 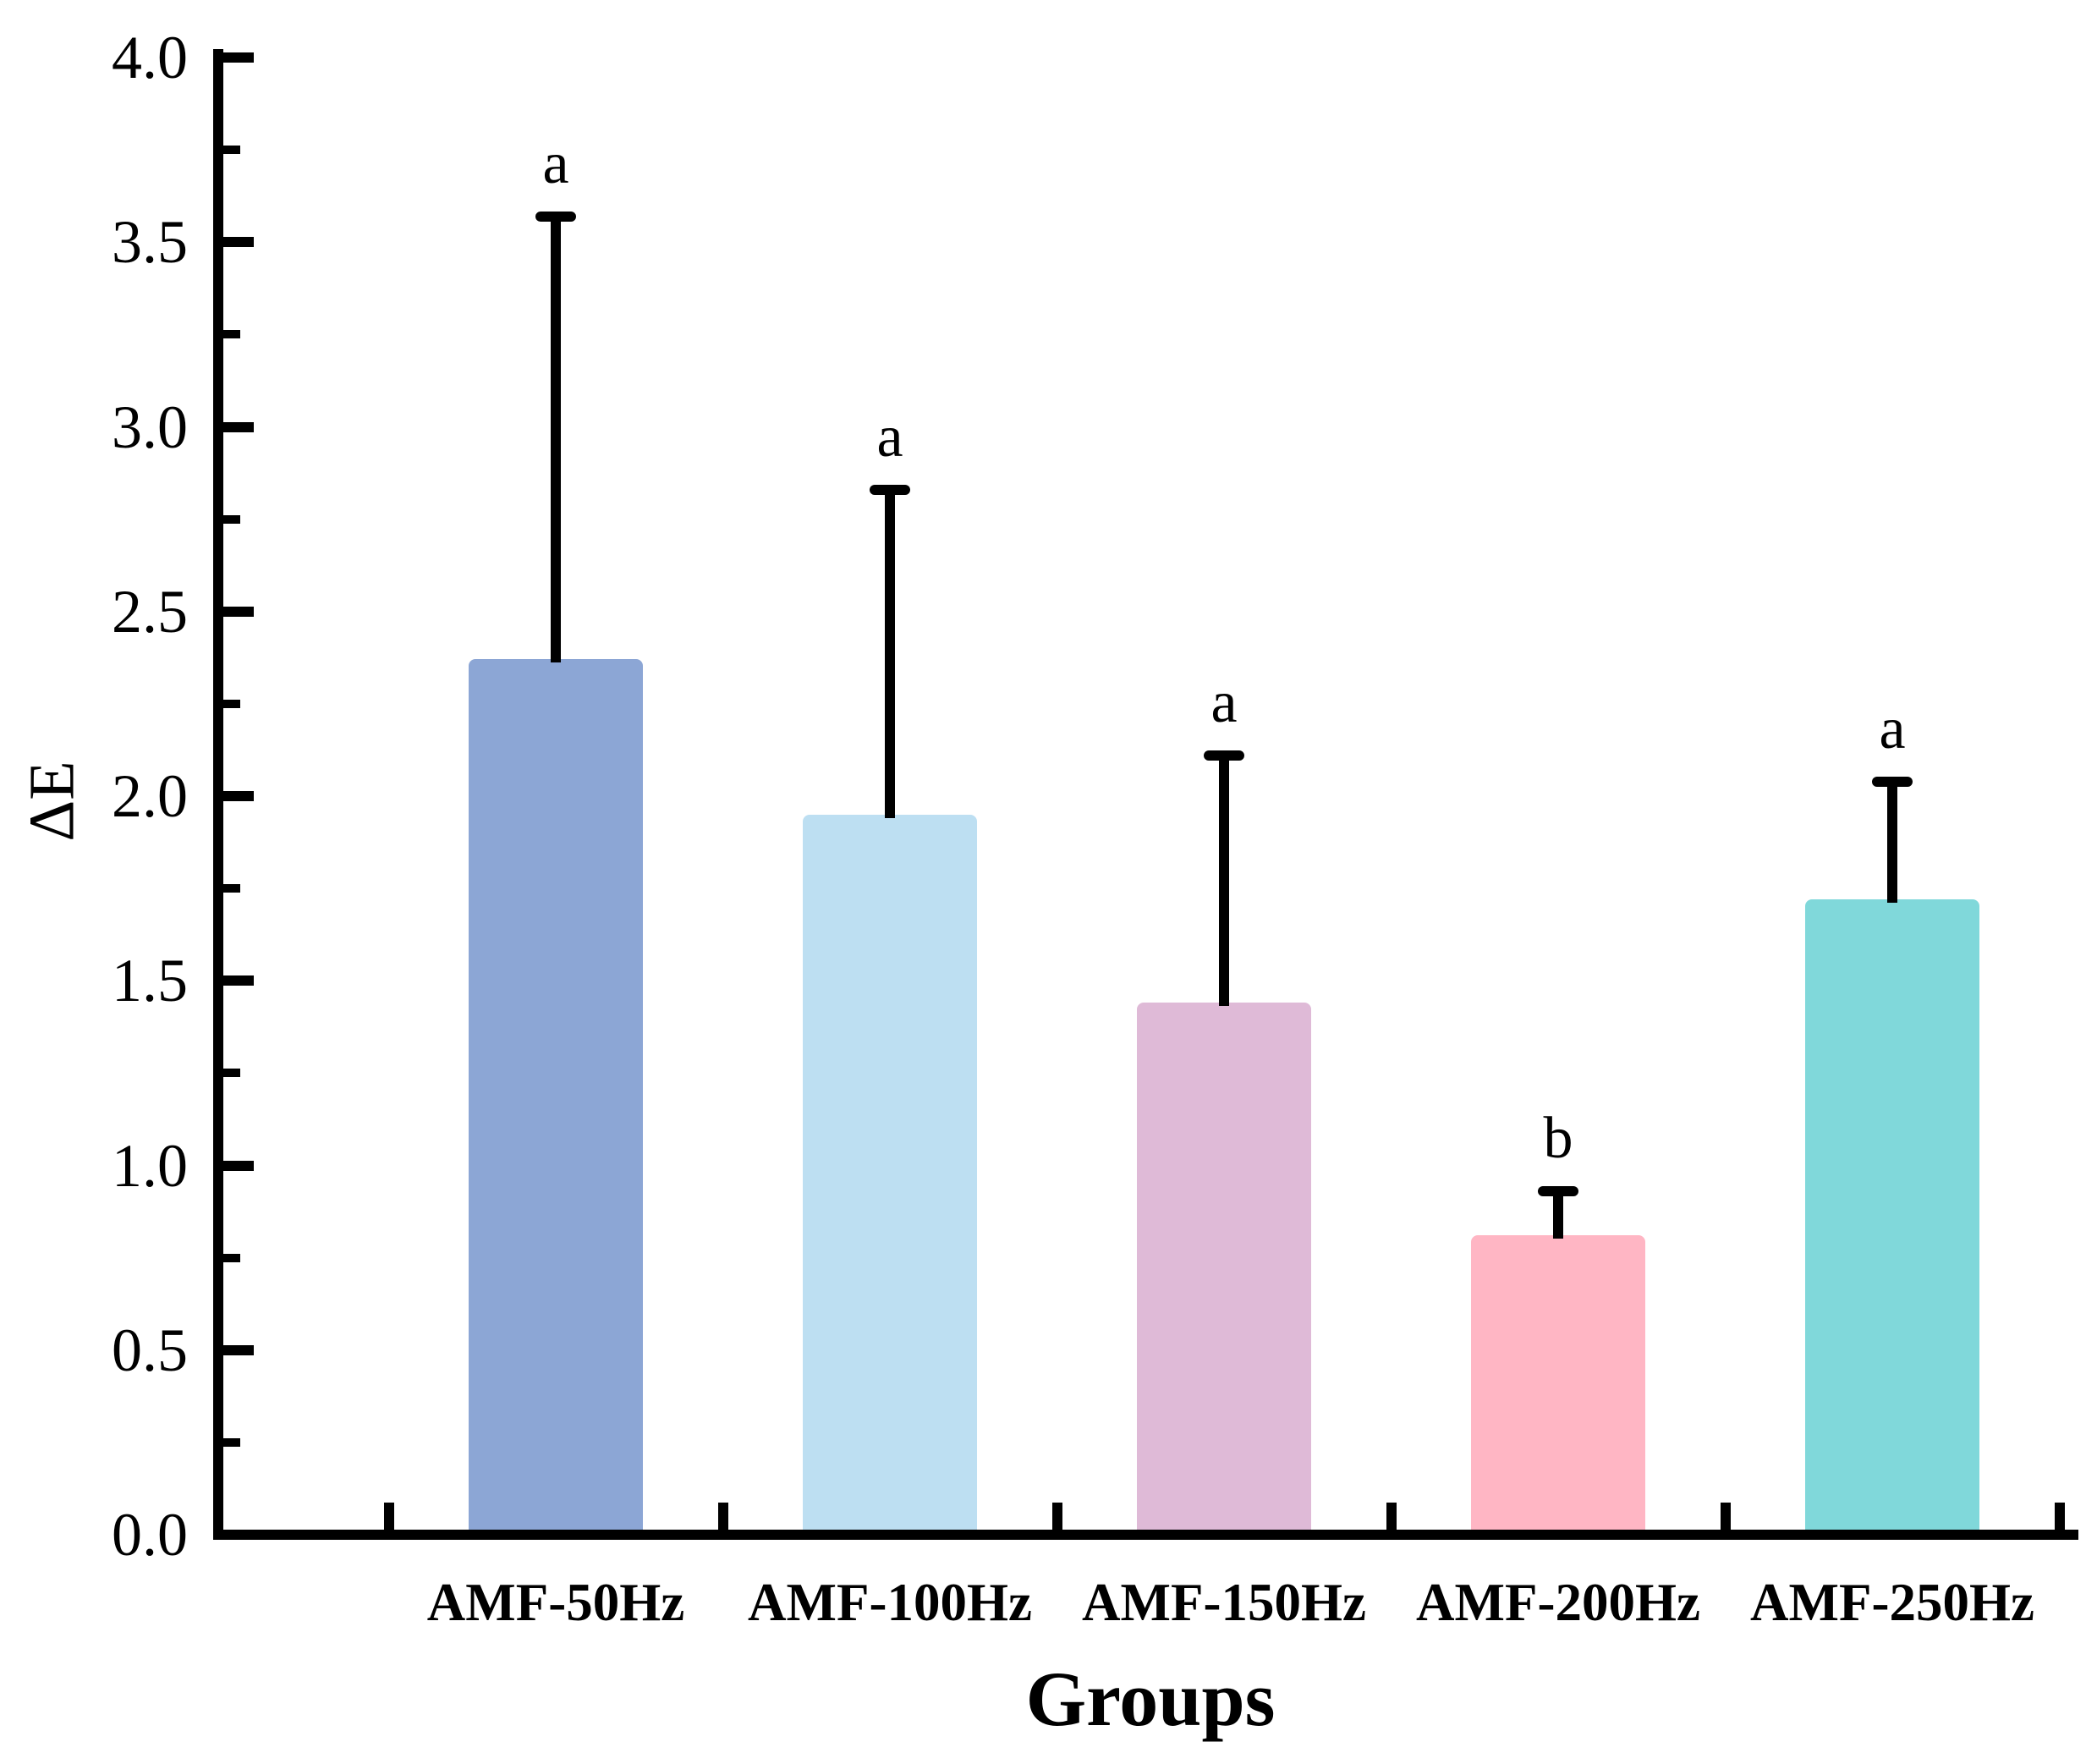 I want to click on y-tick-label: 4.0, so click(x=150, y=57).